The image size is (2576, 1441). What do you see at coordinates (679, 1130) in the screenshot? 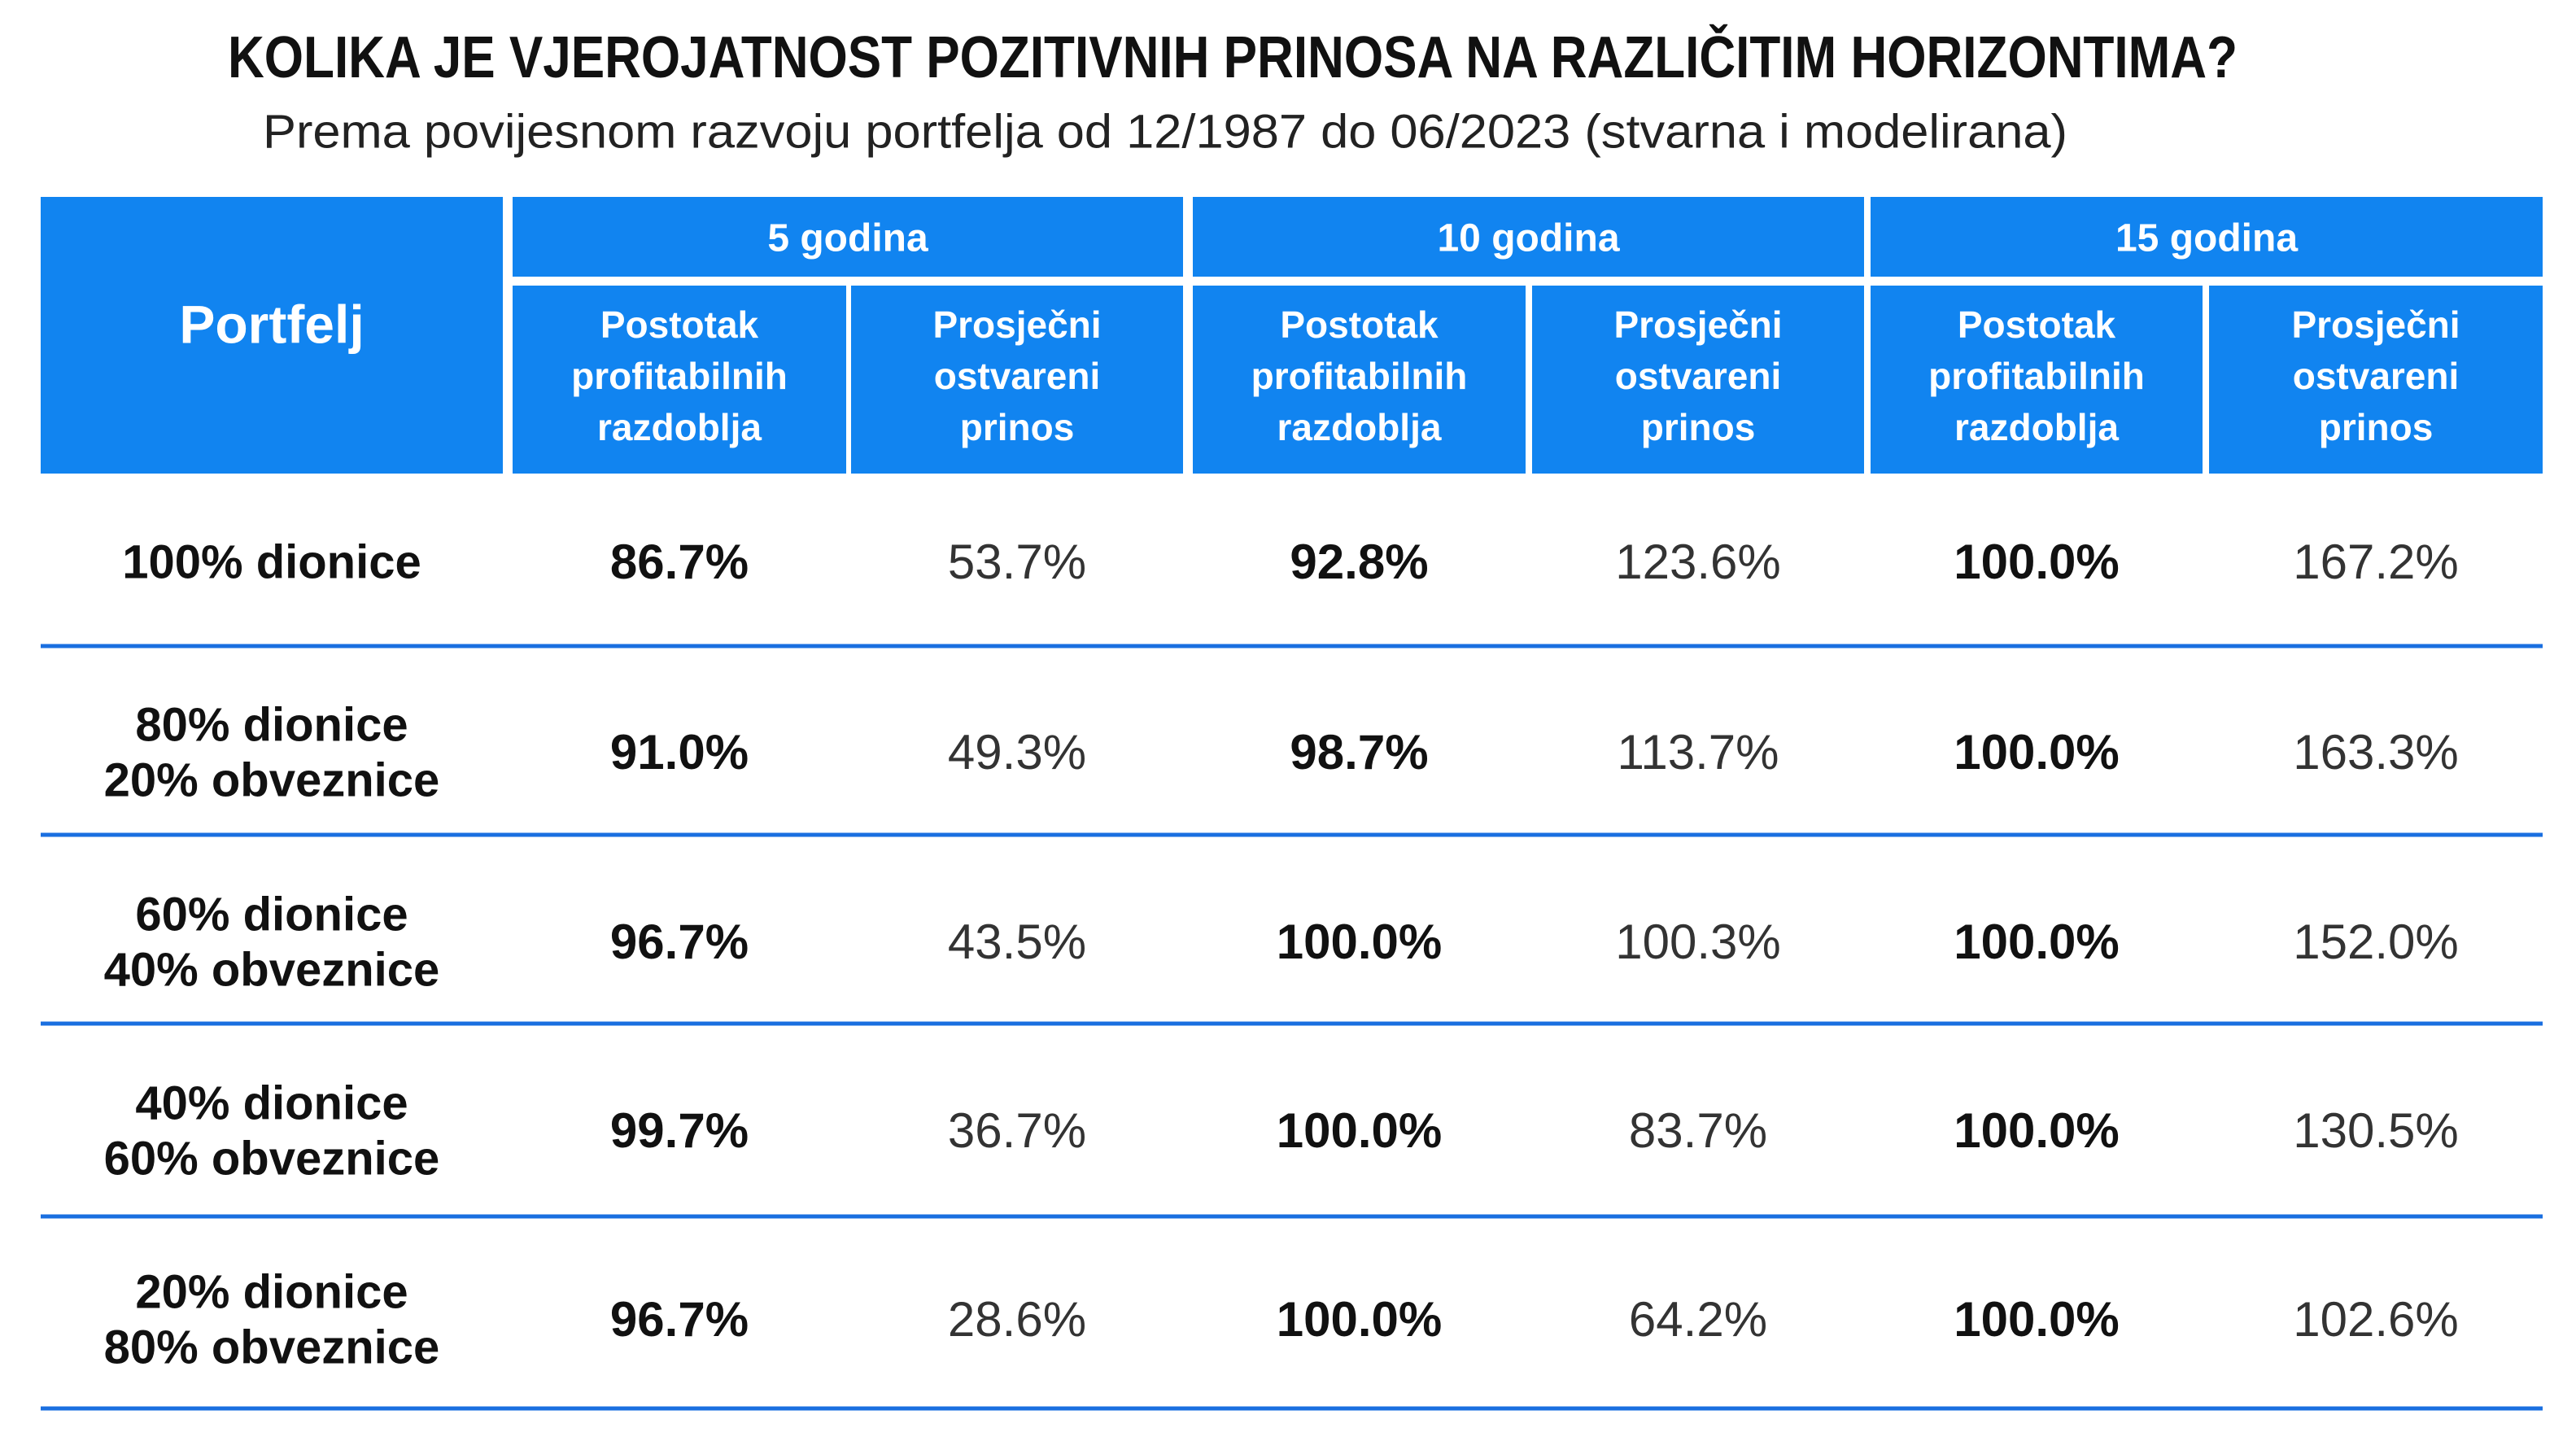
I see `cell: 99.7%` at bounding box center [679, 1130].